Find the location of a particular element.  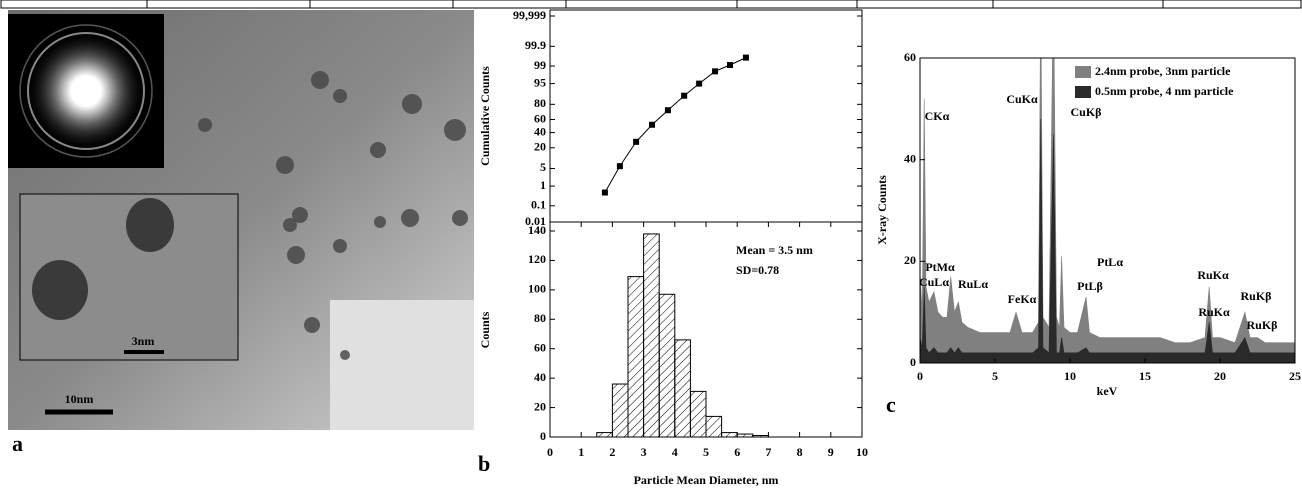

x-axis-label: keV is located at coordinates (1107, 391).